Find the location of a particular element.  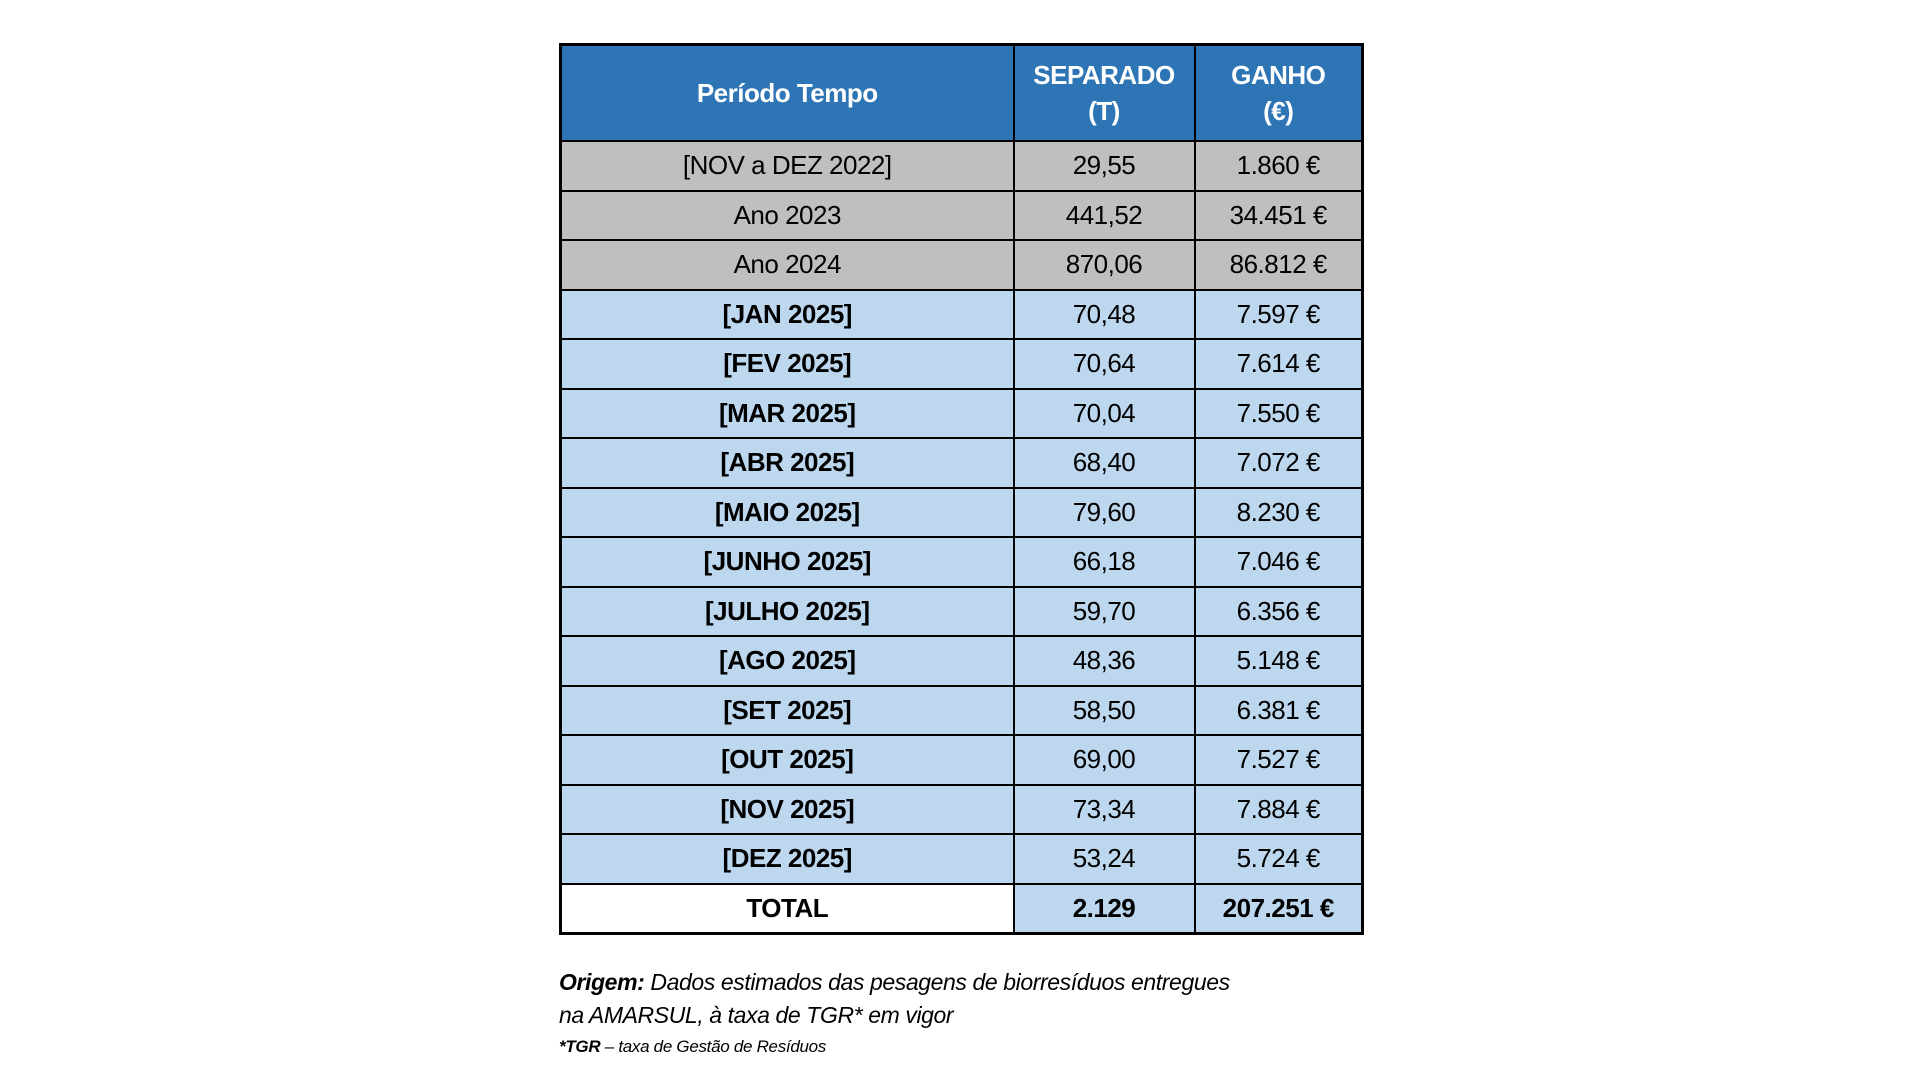

table-row: [ABR 2025] 68,40 7.072 € is located at coordinates (961, 463).